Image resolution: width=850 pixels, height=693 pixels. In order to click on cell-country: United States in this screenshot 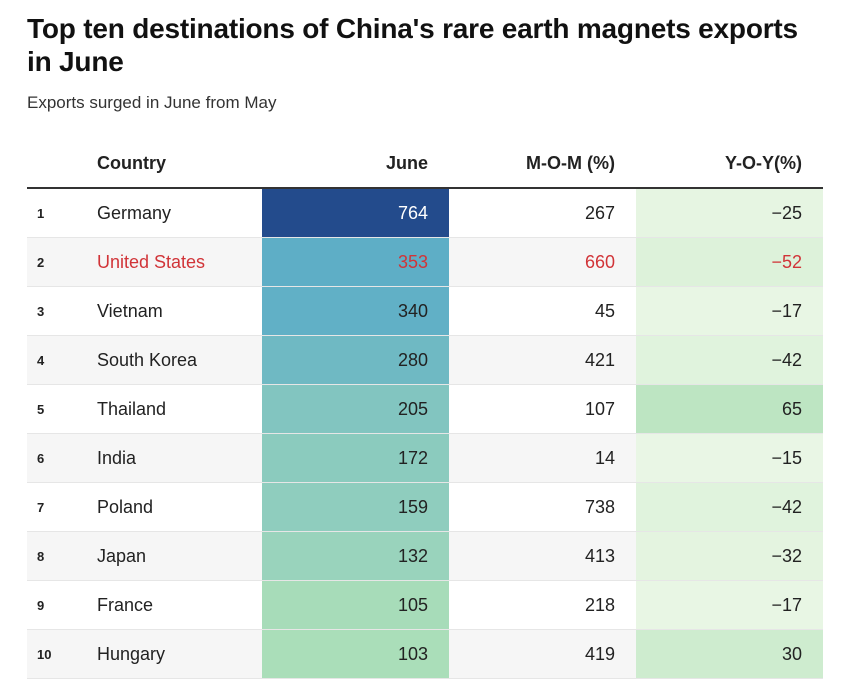, I will do `click(179, 262)`.